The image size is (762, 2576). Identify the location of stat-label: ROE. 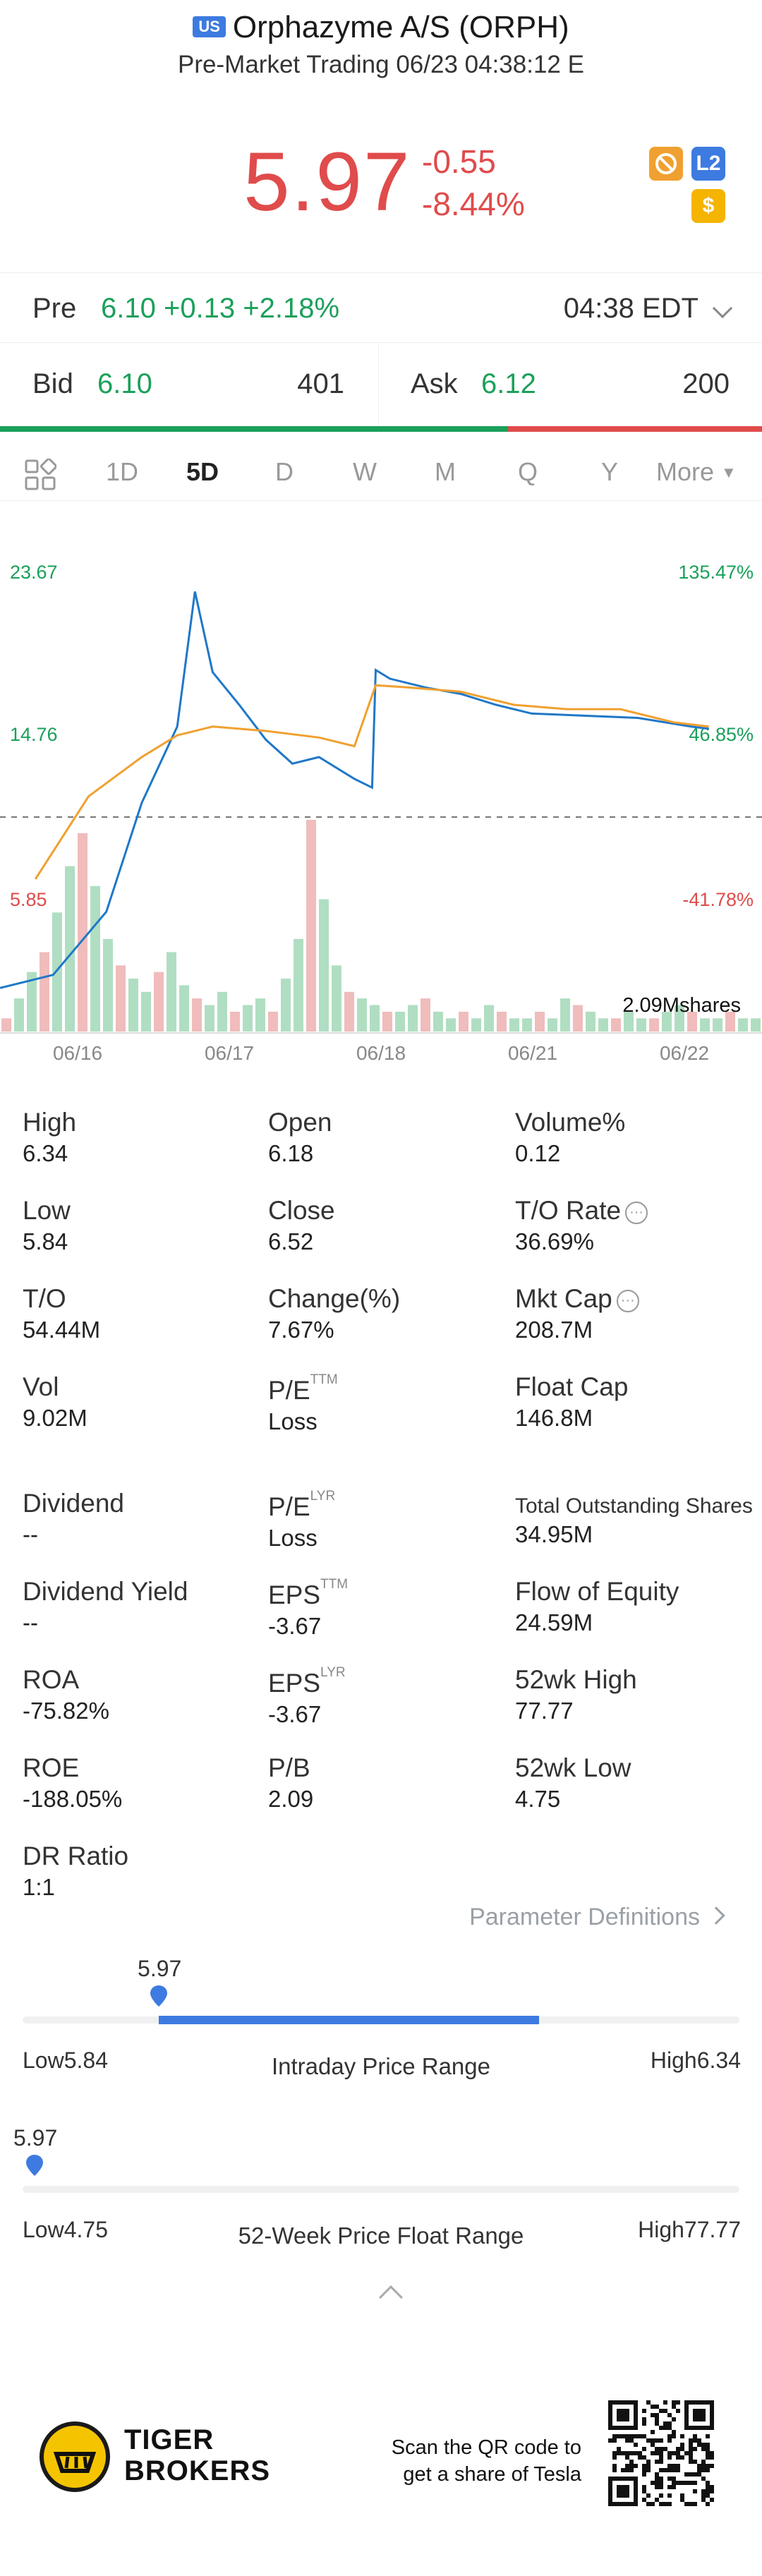
(52, 1767).